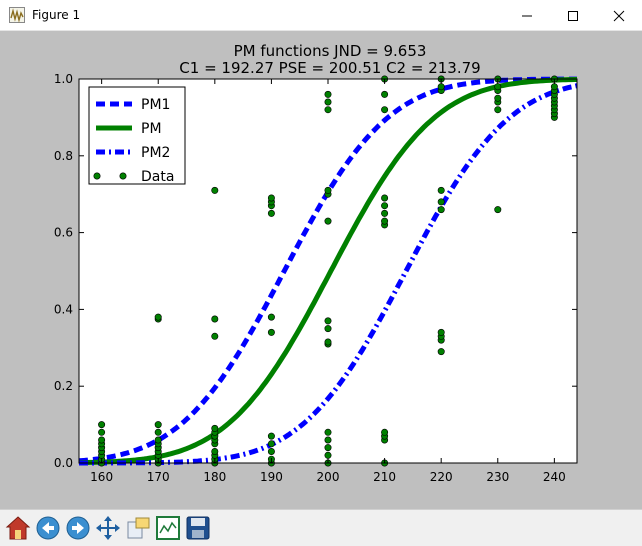 The height and width of the screenshot is (546, 642). I want to click on home-button, so click(18, 528).